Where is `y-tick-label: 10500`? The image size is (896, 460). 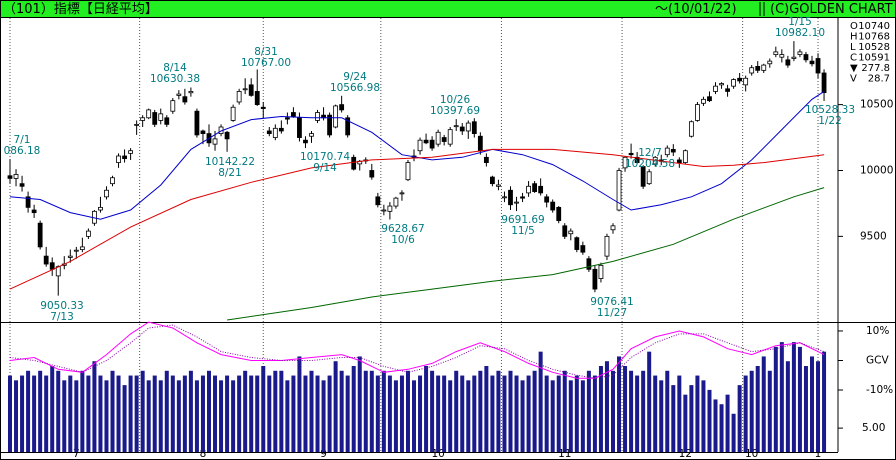 y-tick-label: 10500 is located at coordinates (876, 105).